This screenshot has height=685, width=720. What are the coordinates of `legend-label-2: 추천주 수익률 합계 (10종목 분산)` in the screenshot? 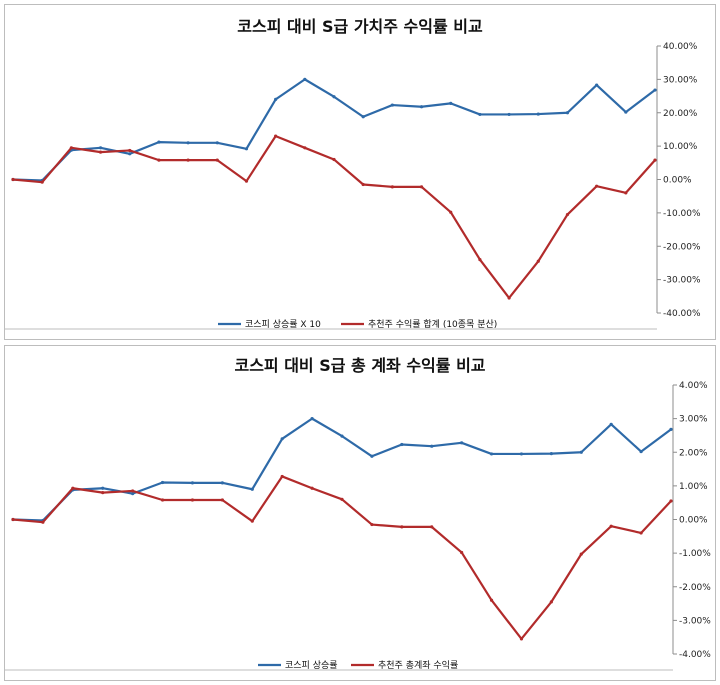 It's located at (432, 324).